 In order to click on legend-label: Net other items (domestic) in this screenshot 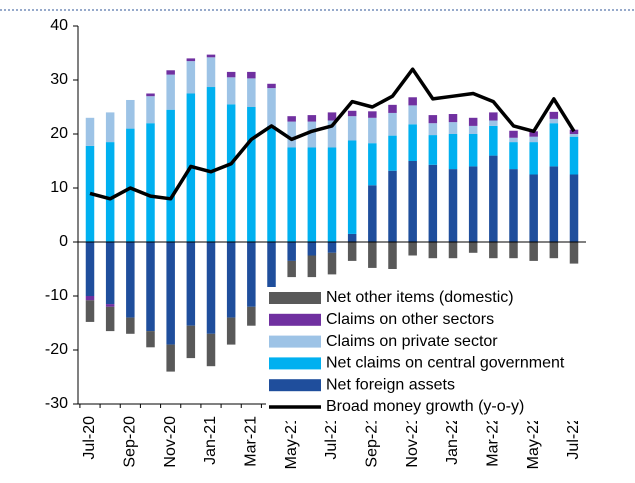, I will do `click(420, 297)`.